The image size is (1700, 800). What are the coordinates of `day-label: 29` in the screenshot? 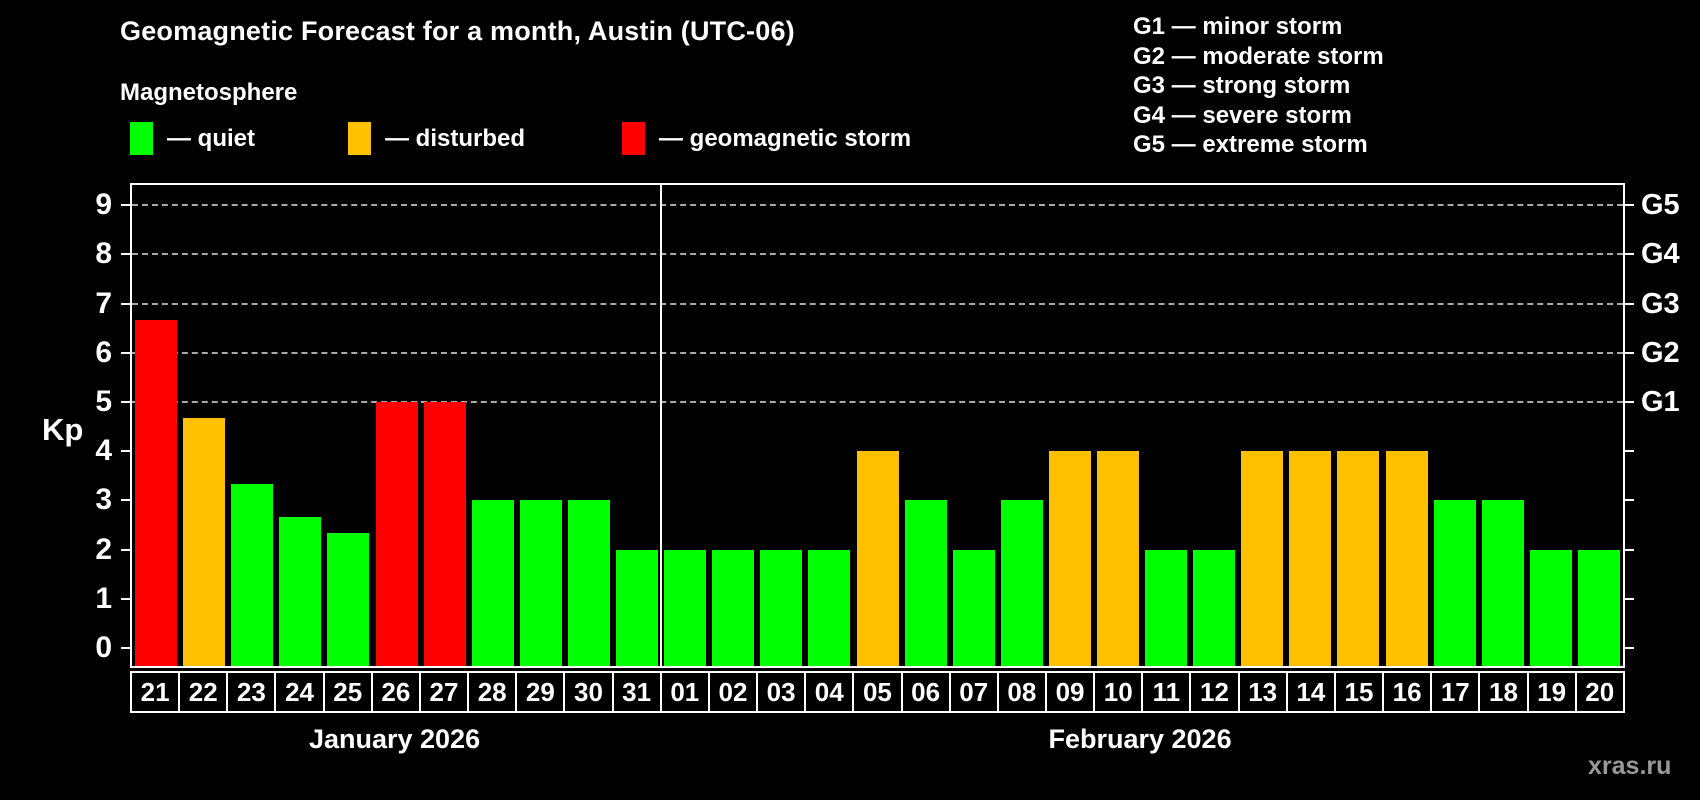 It's located at (541, 692).